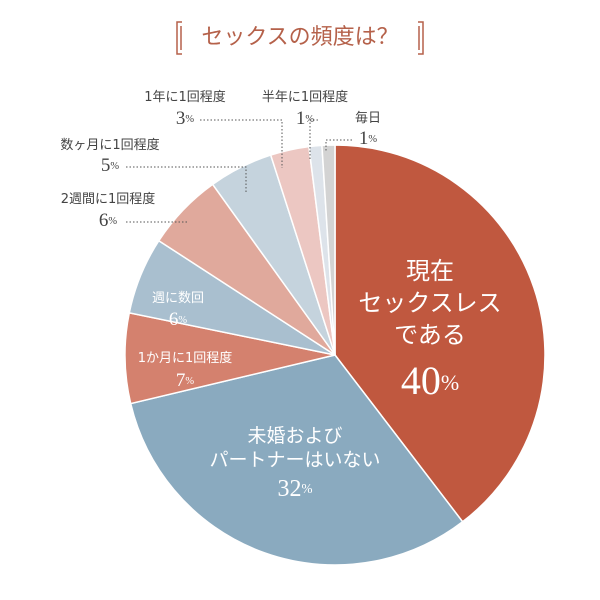  Describe the element at coordinates (328, 250) in the screenshot. I see `pie-slice` at that location.